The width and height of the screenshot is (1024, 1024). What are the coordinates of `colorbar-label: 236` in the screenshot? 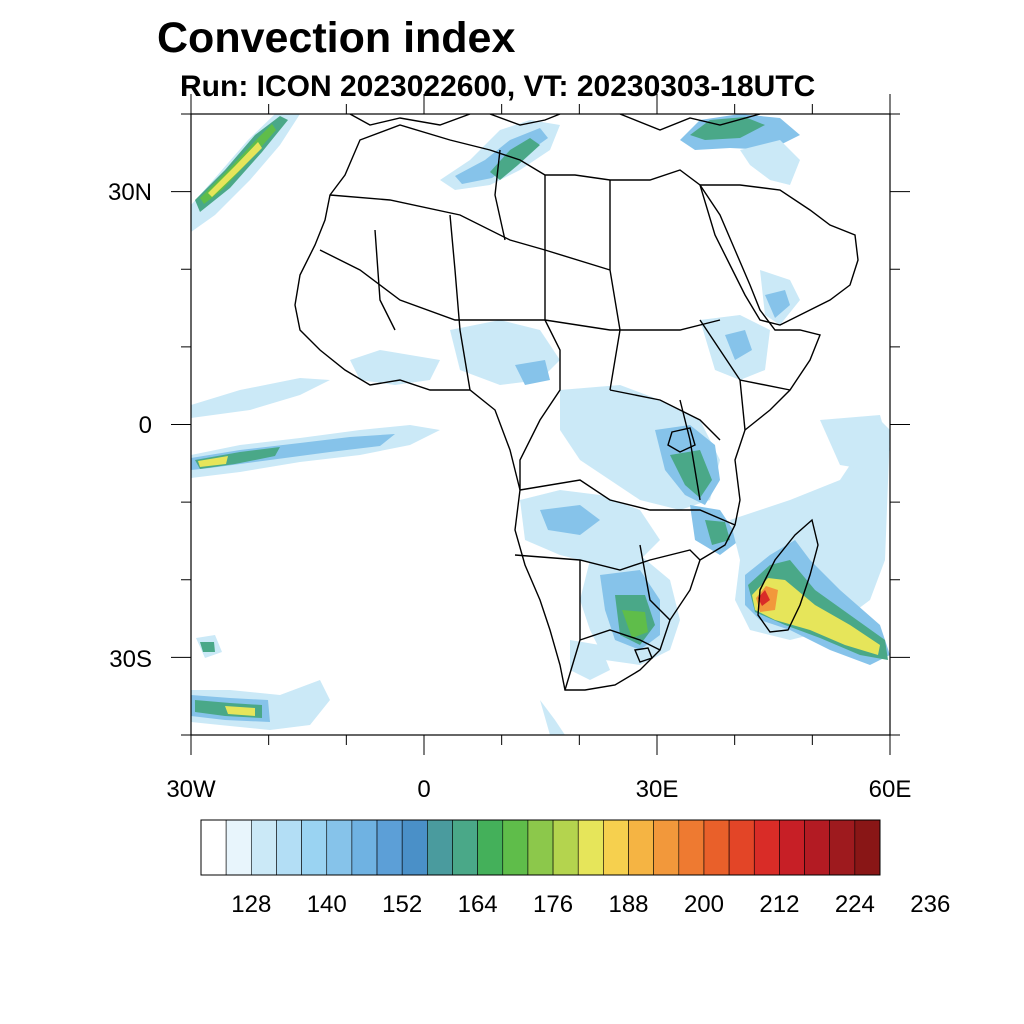 It's located at (930, 904).